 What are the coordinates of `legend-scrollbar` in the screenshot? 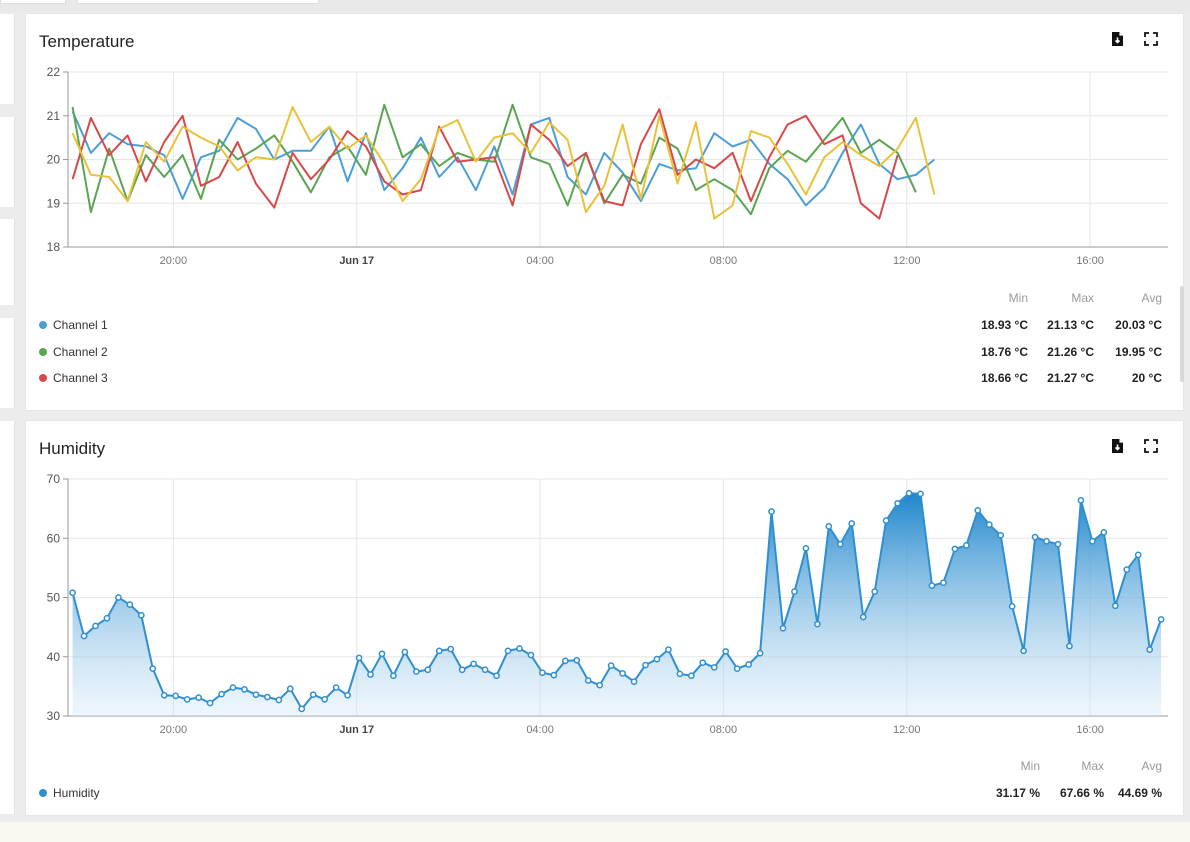 It's located at (1182, 334).